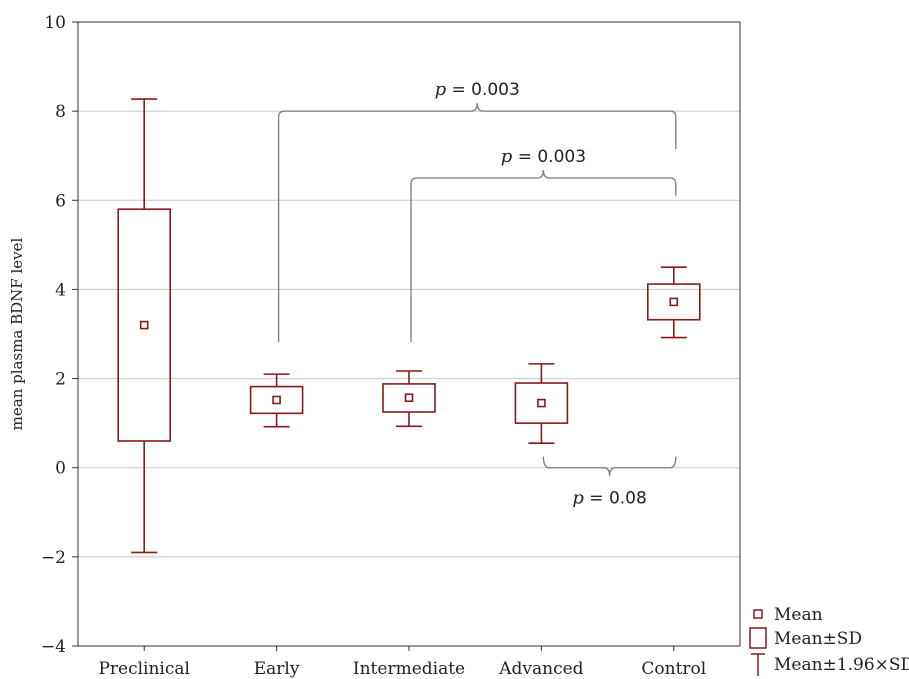  What do you see at coordinates (59, 335) in the screenshot?
I see `y-axis-ticks: −4 −2 0 2 4 6 8 10` at bounding box center [59, 335].